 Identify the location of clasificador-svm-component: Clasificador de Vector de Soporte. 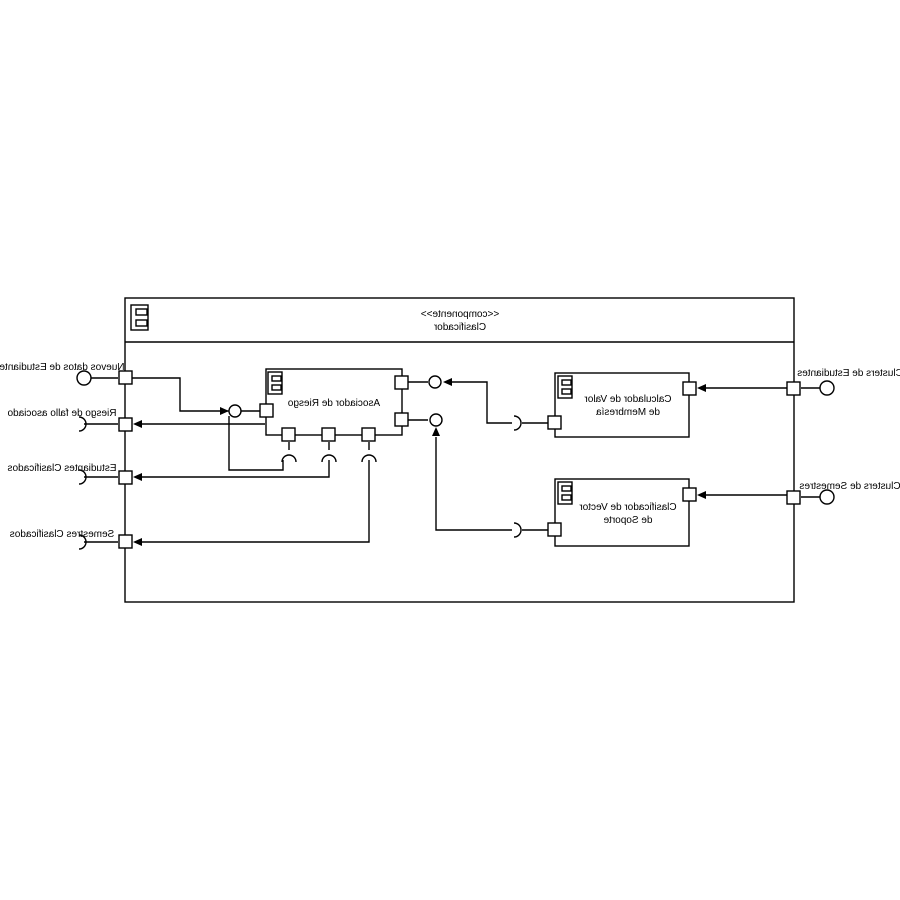
(622, 512).